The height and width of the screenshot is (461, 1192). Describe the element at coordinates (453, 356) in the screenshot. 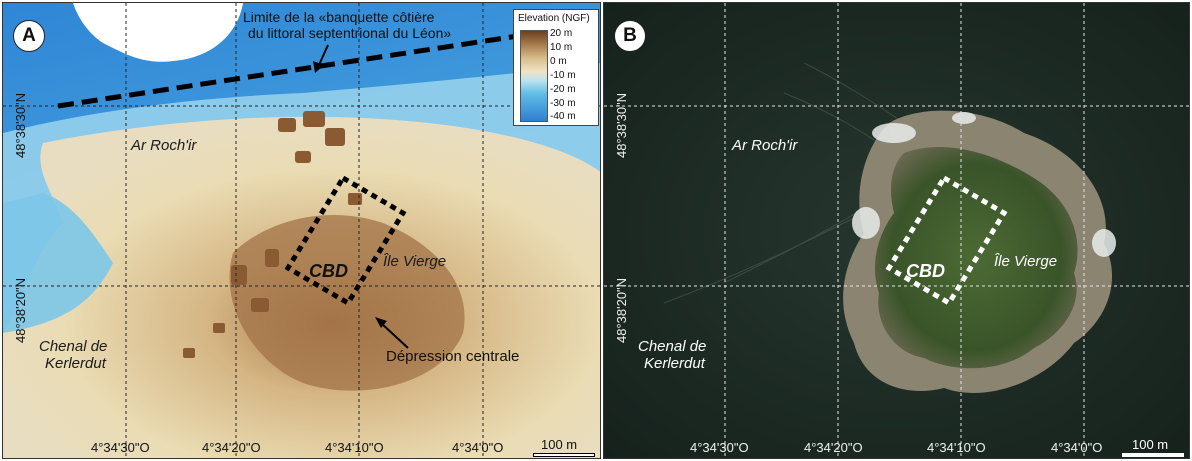

I see `depression-label: Dépression centrale` at that location.